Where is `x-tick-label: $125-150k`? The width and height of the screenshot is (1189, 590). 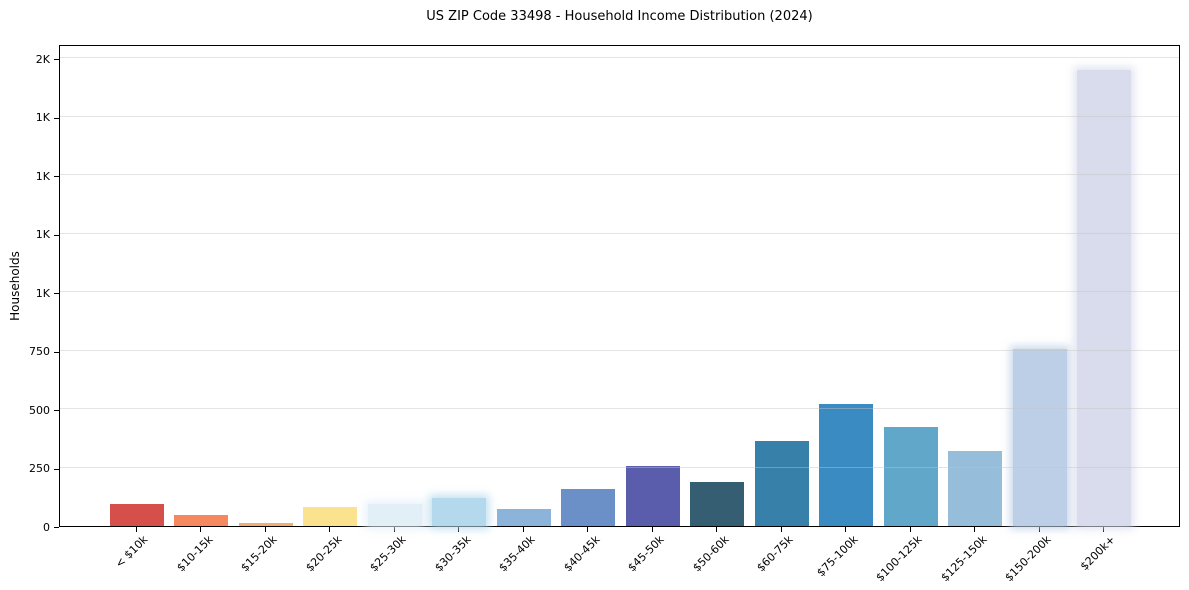 x-tick-label: $125-150k is located at coordinates (964, 559).